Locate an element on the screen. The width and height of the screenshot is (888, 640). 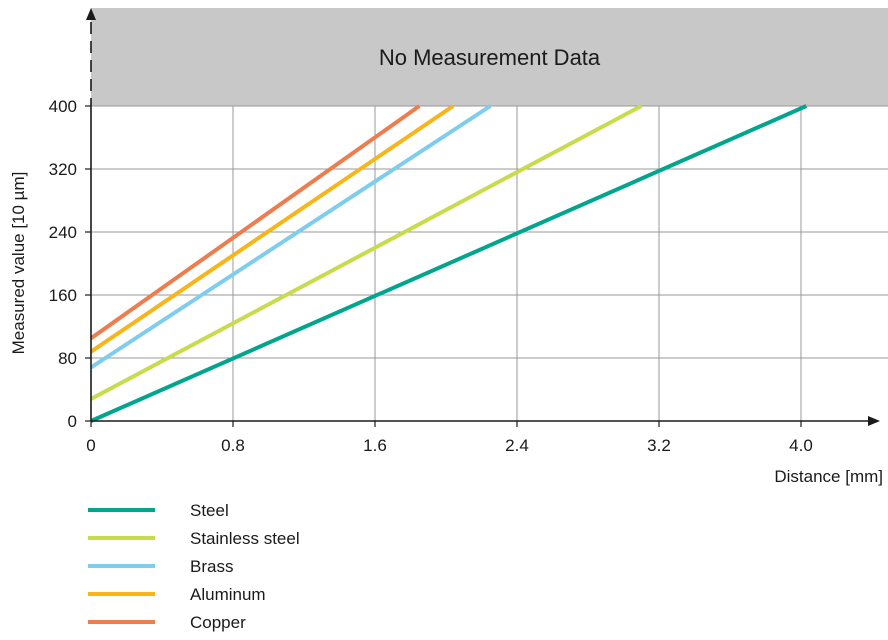
x-tick-label: 3.2 is located at coordinates (659, 445).